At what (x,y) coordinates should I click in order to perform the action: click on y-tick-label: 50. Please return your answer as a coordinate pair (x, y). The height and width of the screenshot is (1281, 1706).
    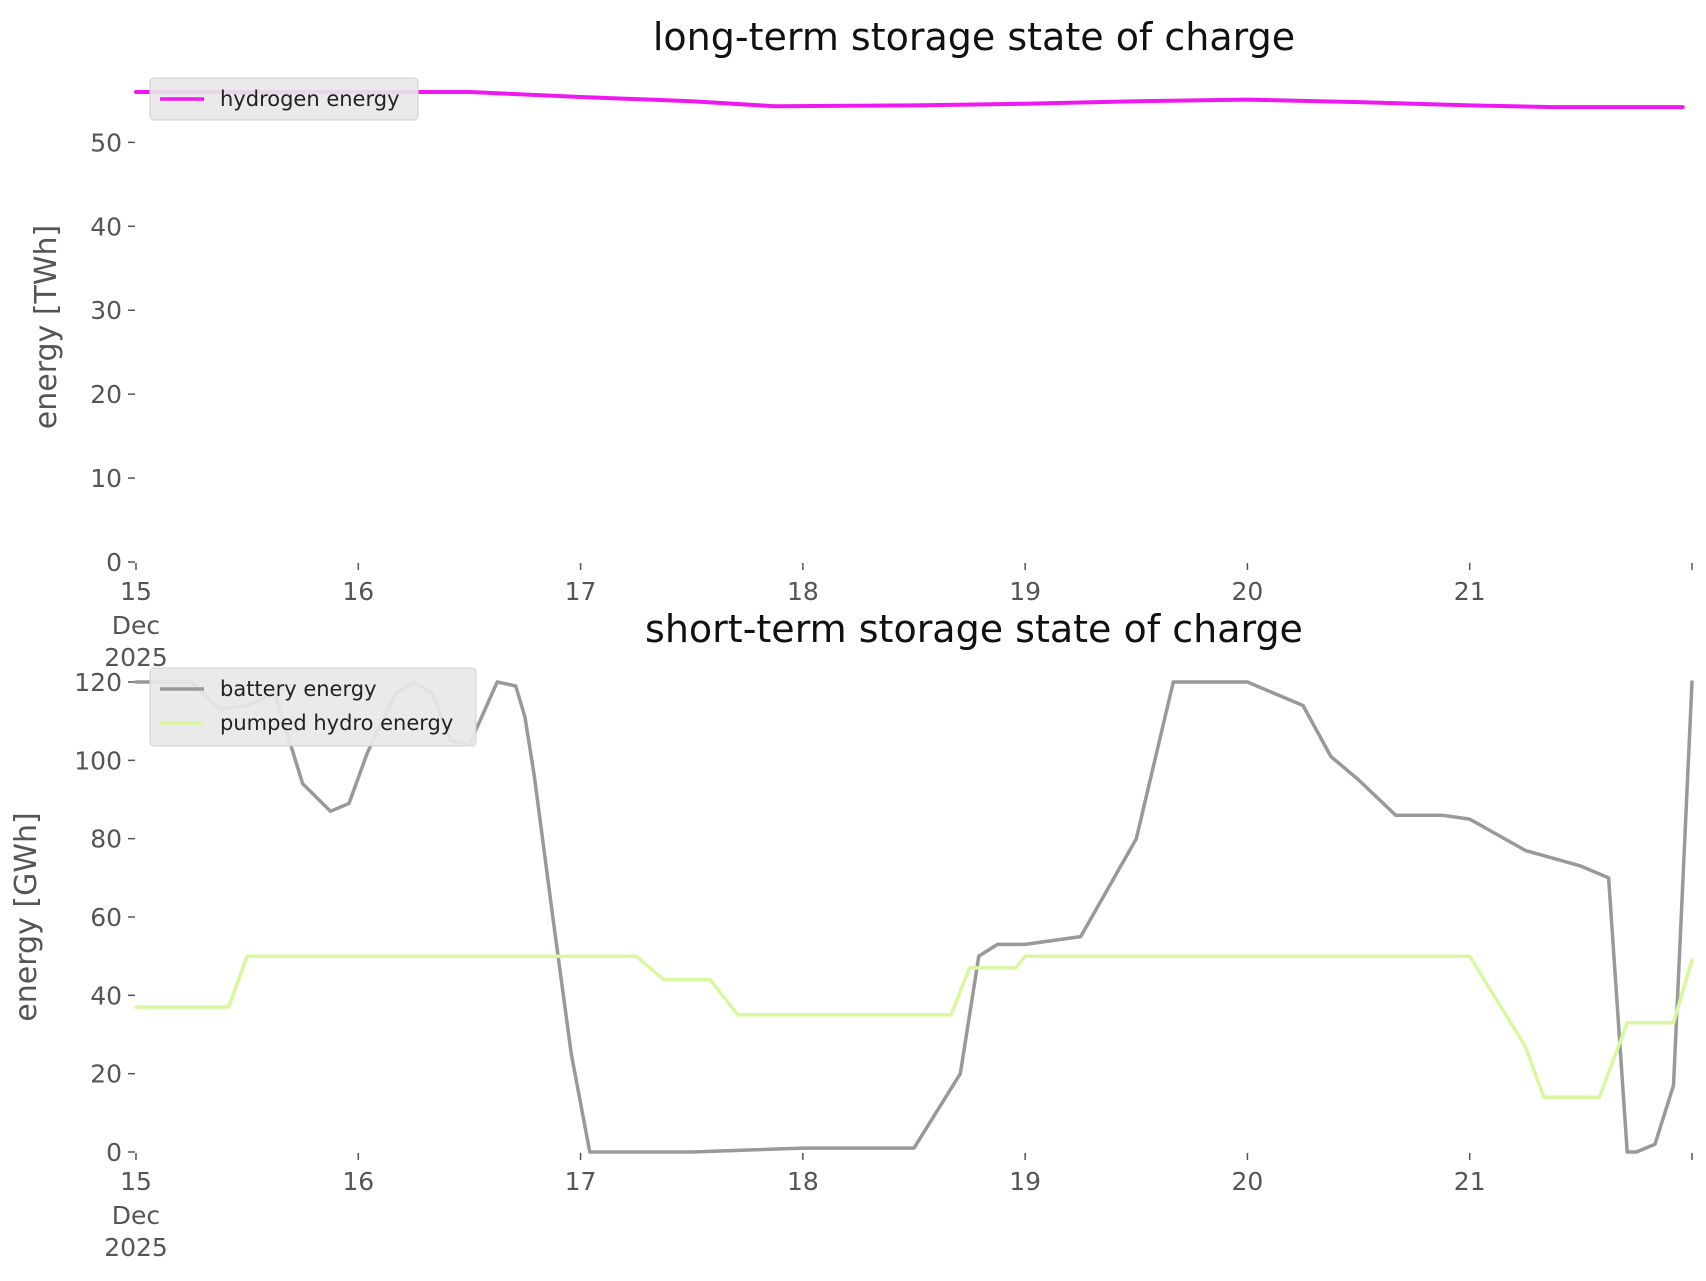
    Looking at the image, I should click on (106, 142).